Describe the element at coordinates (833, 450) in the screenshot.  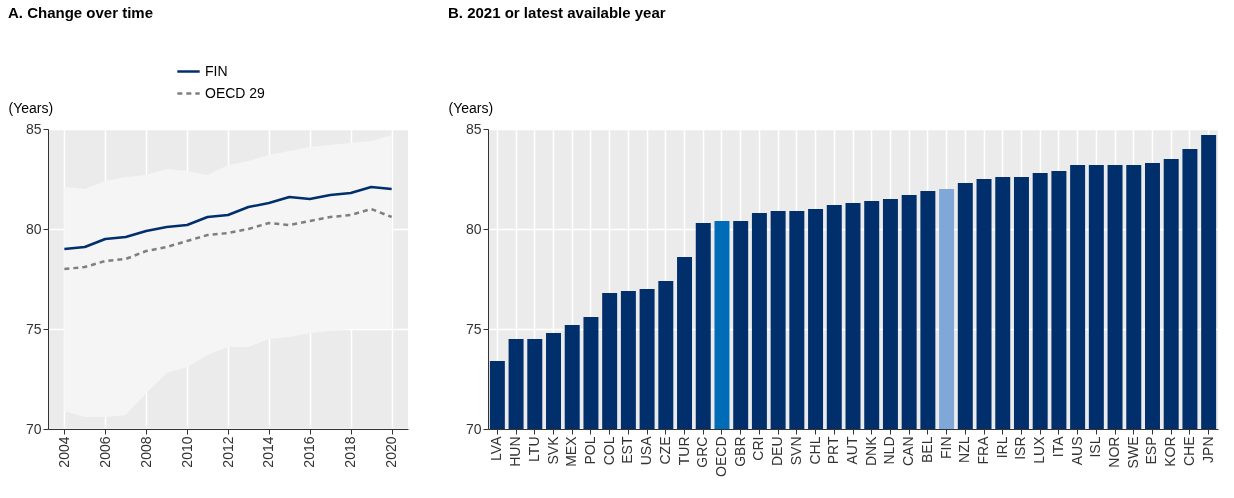
I see `x-tick-label: PRT` at that location.